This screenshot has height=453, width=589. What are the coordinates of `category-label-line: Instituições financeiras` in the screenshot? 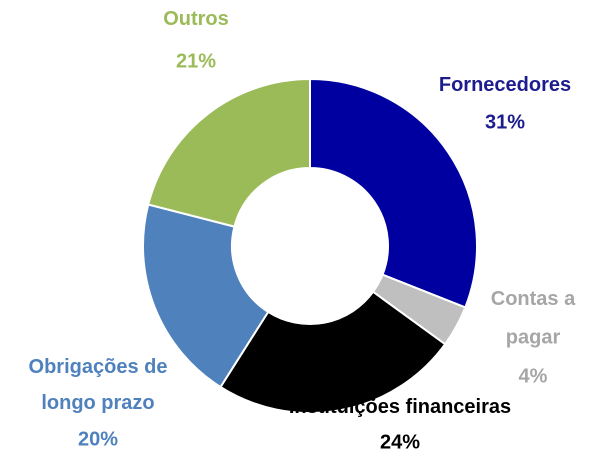 It's located at (400, 407).